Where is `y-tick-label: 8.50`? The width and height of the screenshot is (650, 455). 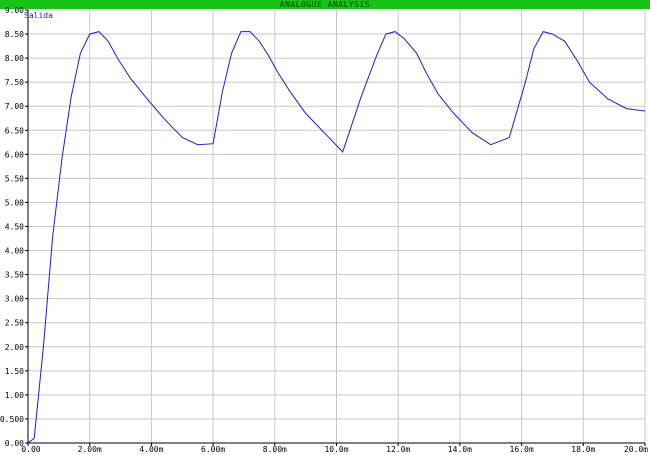 y-tick-label: 8.50 is located at coordinates (14, 34).